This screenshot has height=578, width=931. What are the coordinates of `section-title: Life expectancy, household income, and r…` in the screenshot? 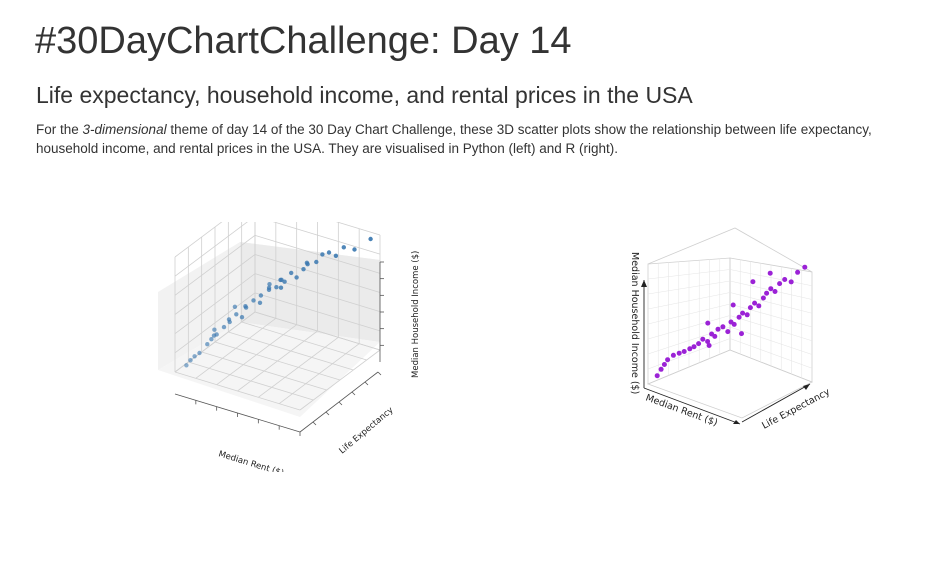 It's located at (364, 95).